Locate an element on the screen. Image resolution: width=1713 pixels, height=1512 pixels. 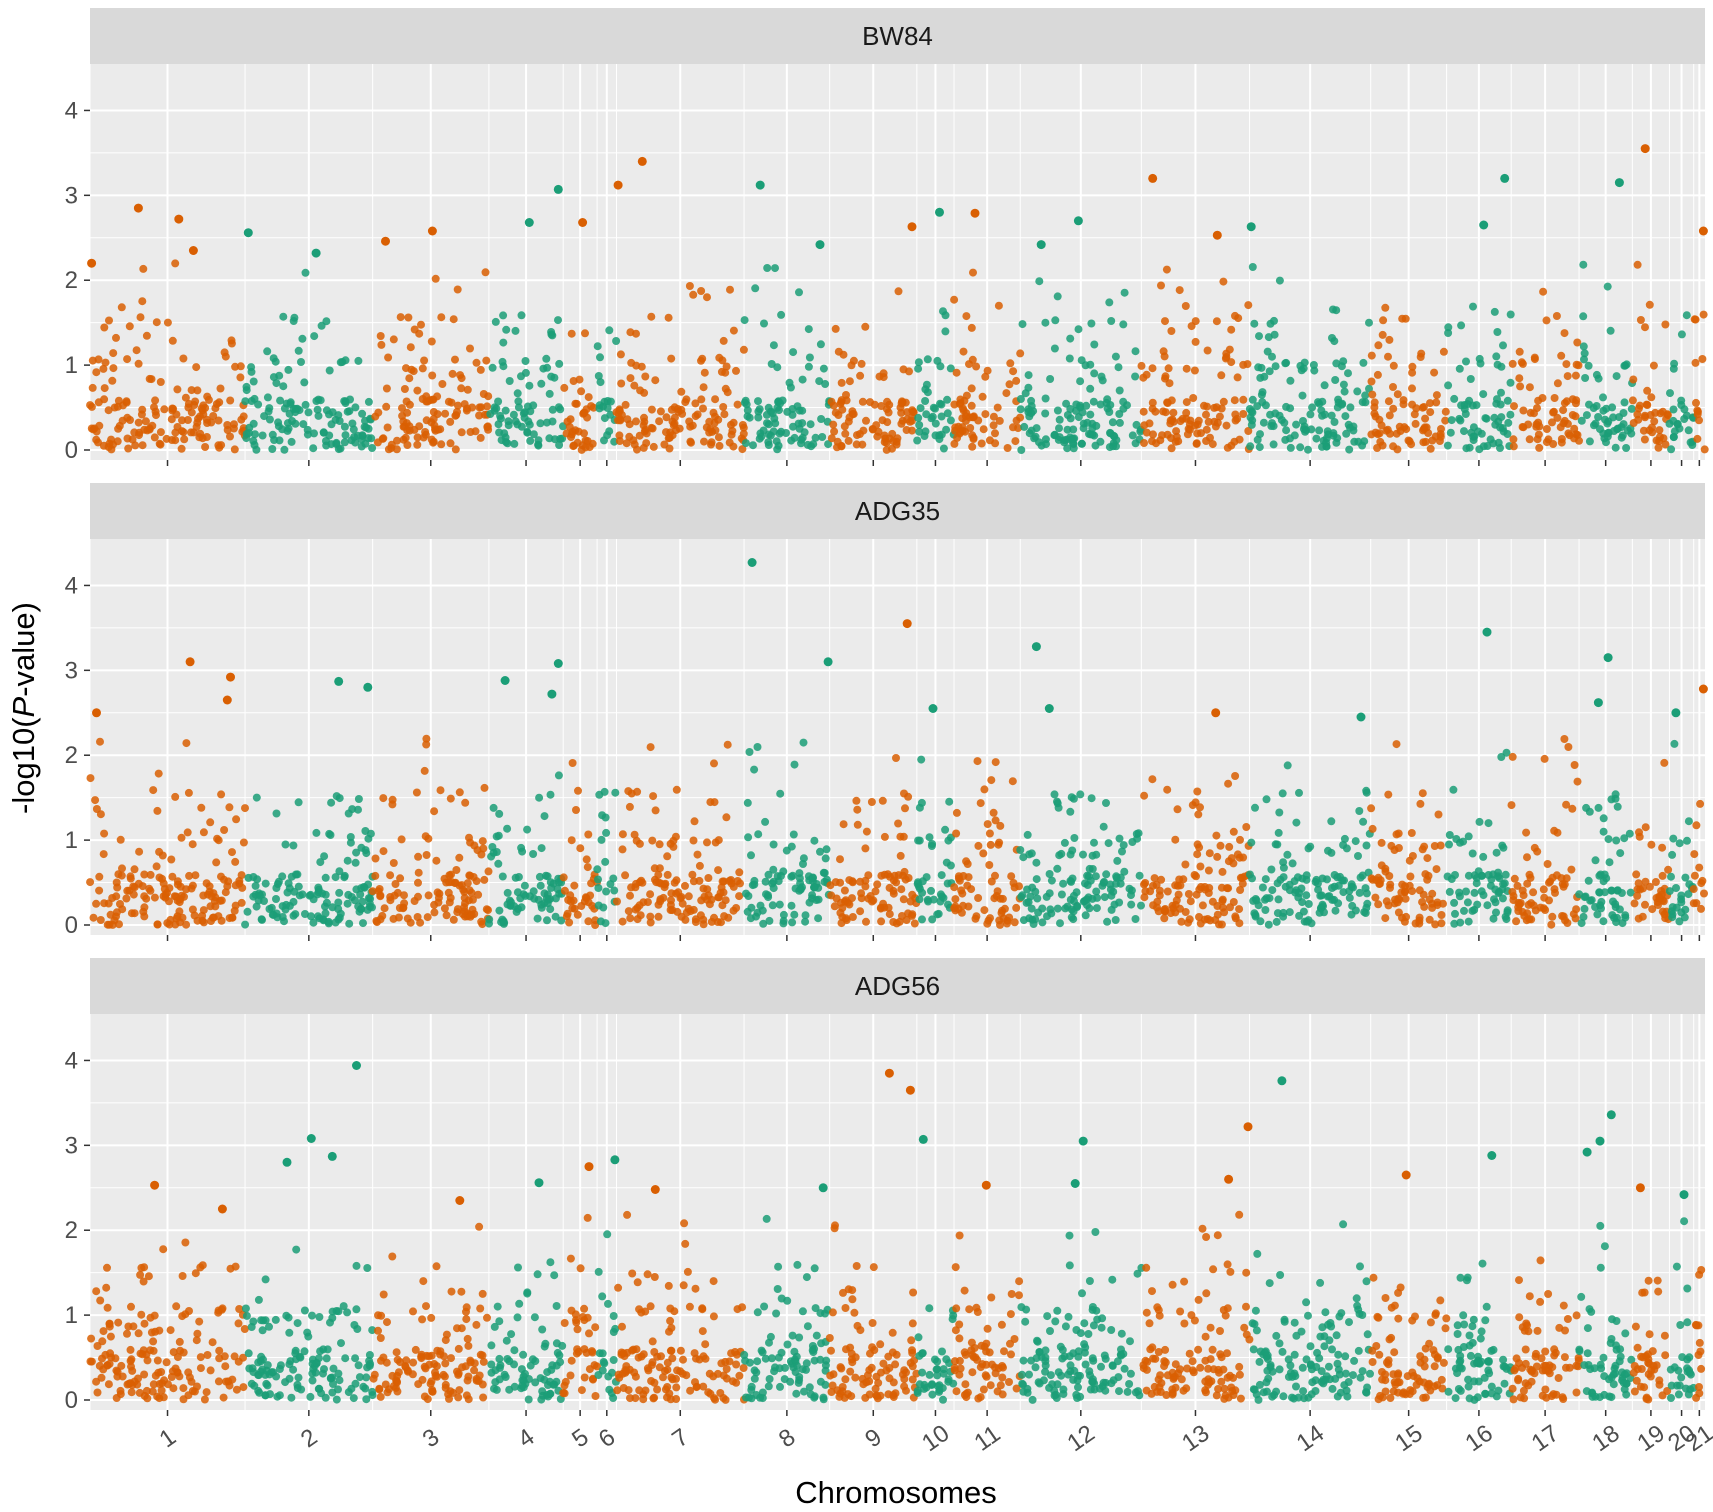
facet-title: BW84 is located at coordinates (897, 36).